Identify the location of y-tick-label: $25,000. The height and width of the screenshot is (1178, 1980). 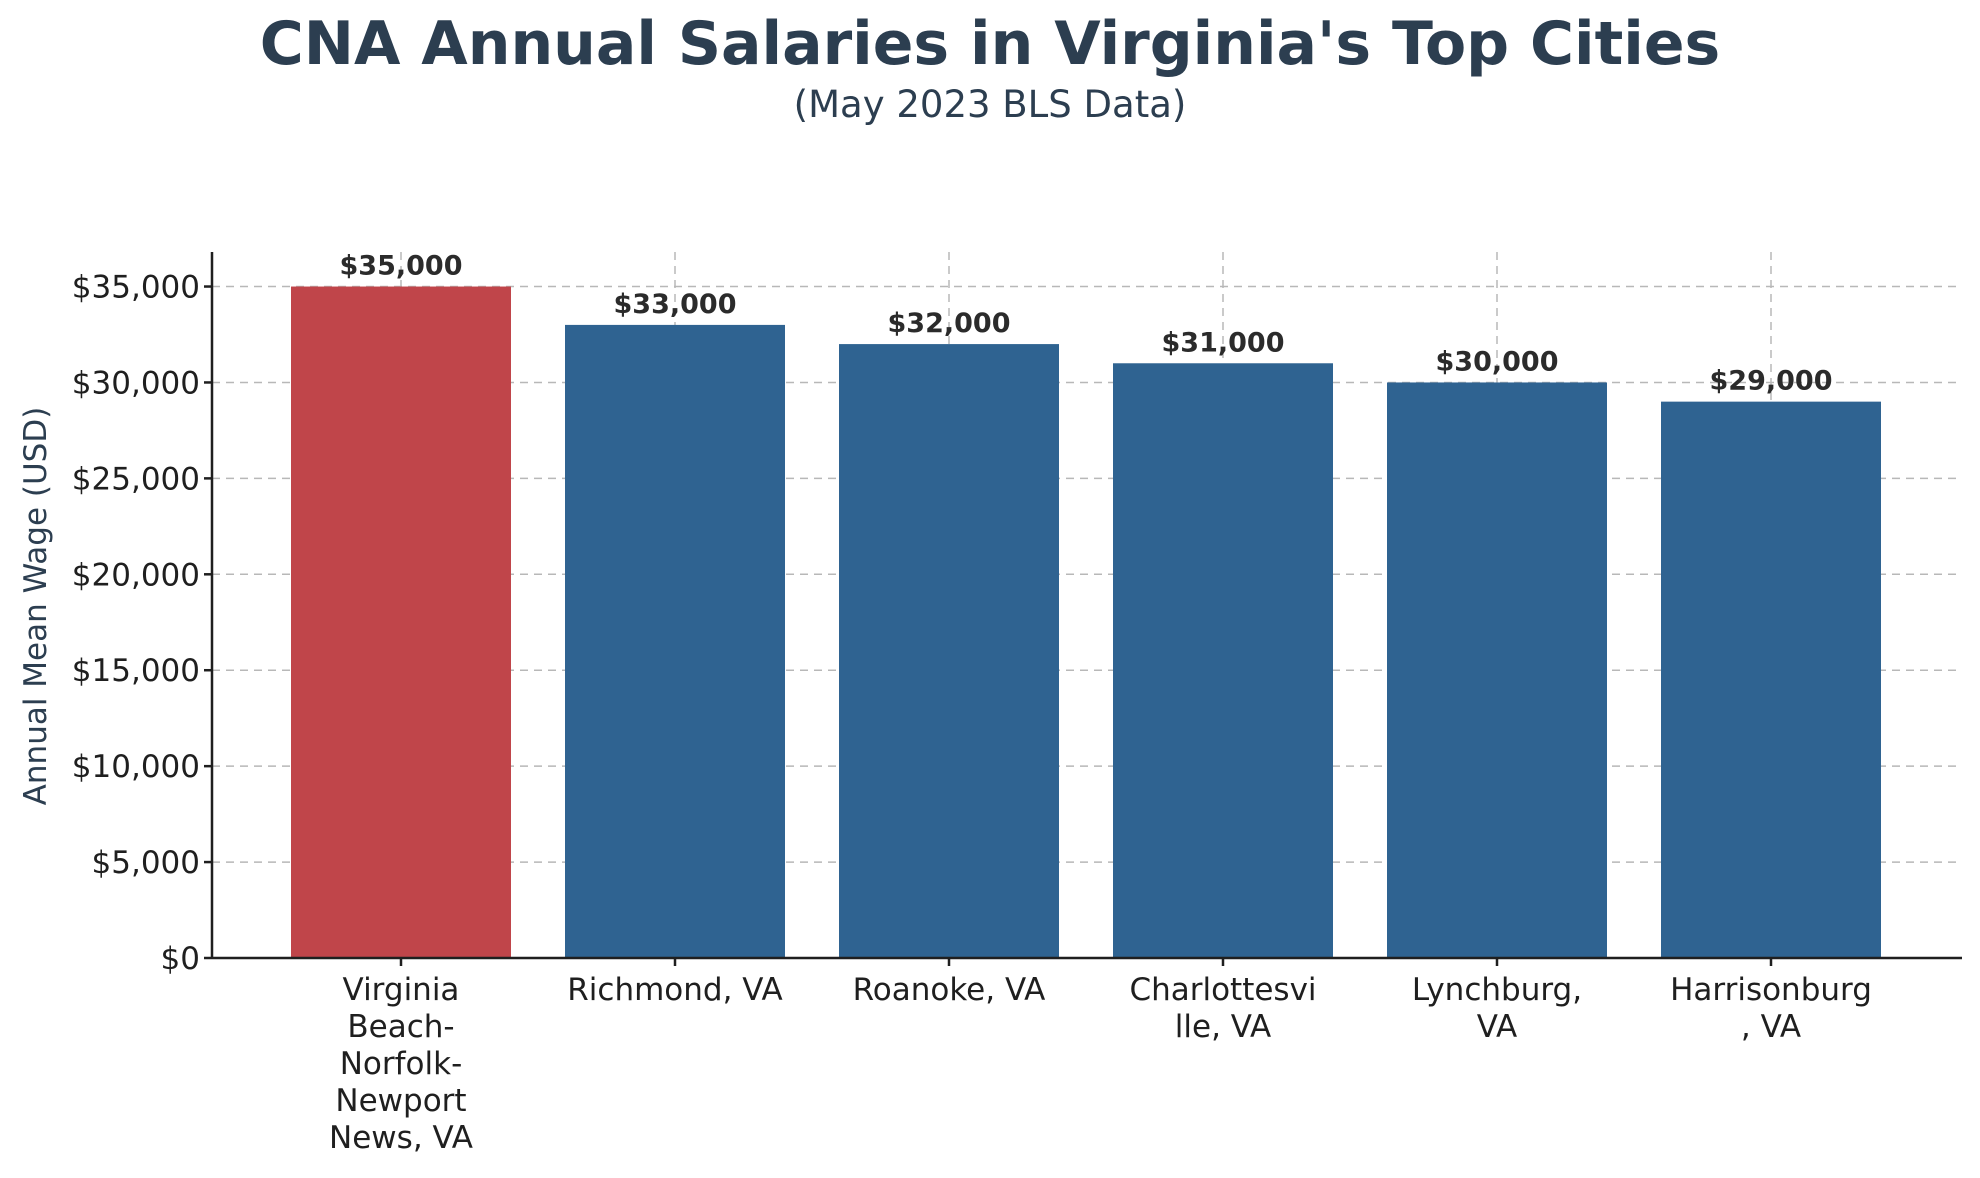
(136, 479).